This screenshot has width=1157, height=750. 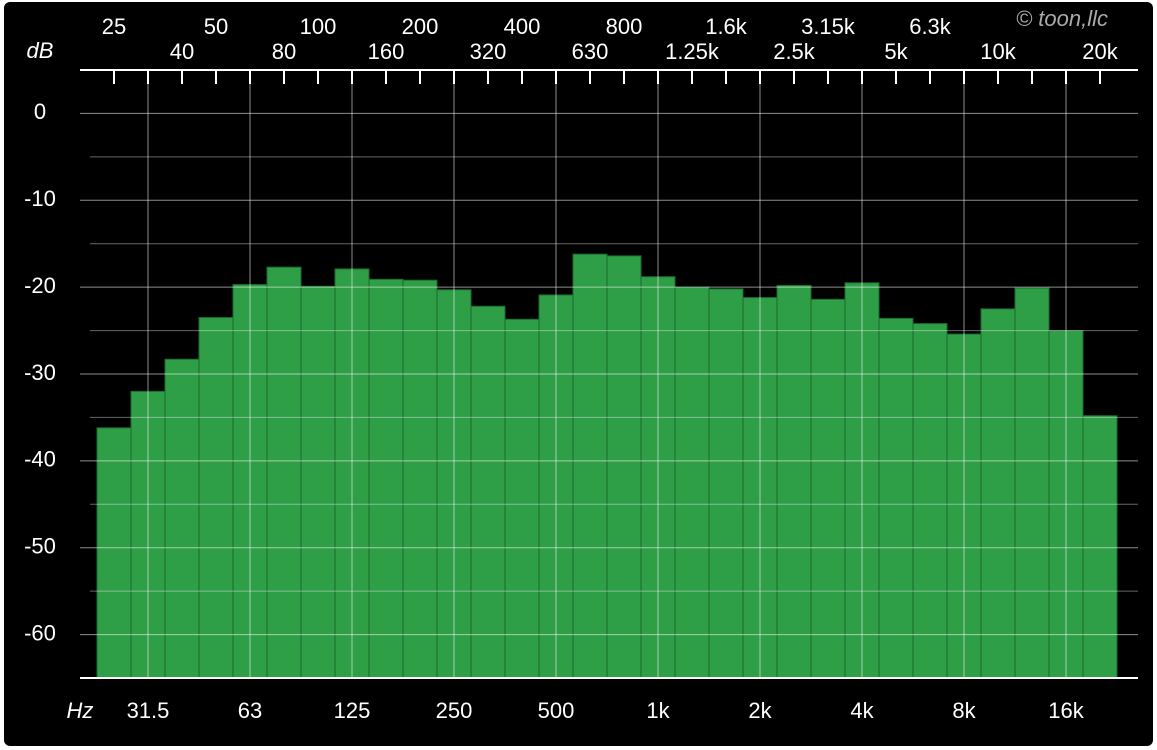 What do you see at coordinates (590, 51) in the screenshot?
I see `x-tick-label: 630` at bounding box center [590, 51].